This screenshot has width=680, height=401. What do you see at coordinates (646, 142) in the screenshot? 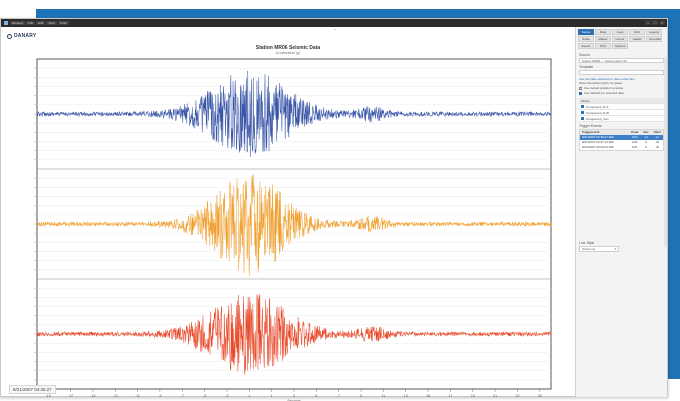
I see `cell: 6` at bounding box center [646, 142].